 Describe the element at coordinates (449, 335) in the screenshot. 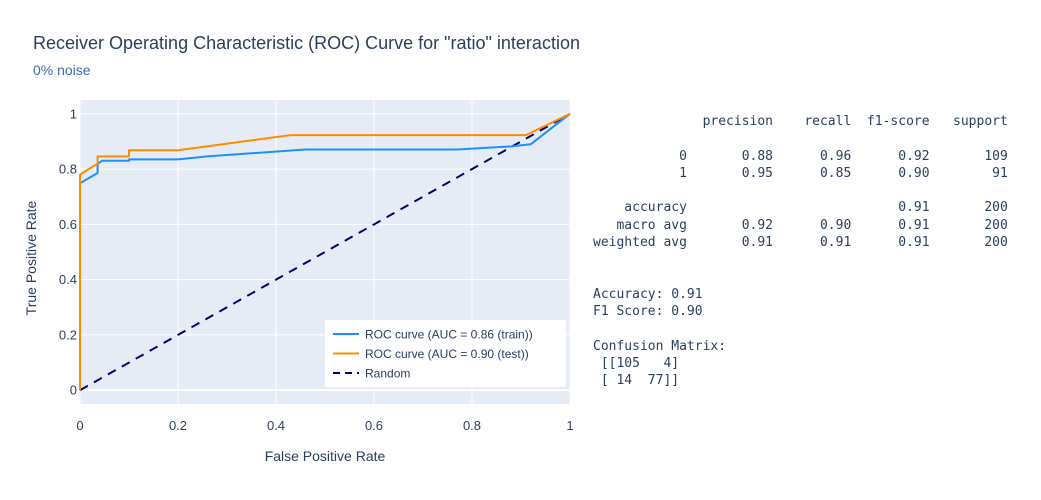

I see `legend-item-label: ROC curve (AUC = 0.86 (train))` at that location.